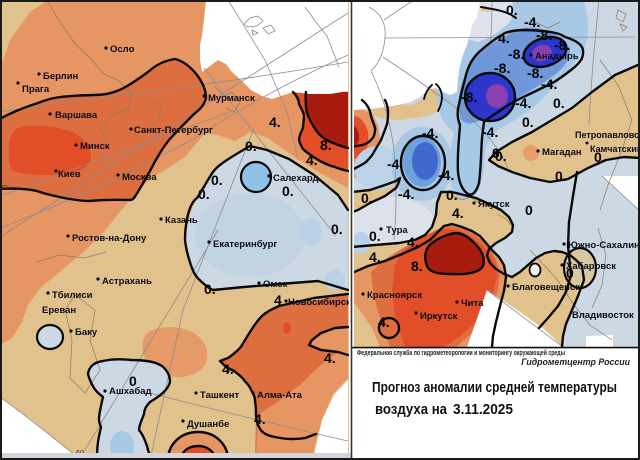  Describe the element at coordinates (394, 295) in the screenshot. I see `svg-text: Красноярск` at that location.